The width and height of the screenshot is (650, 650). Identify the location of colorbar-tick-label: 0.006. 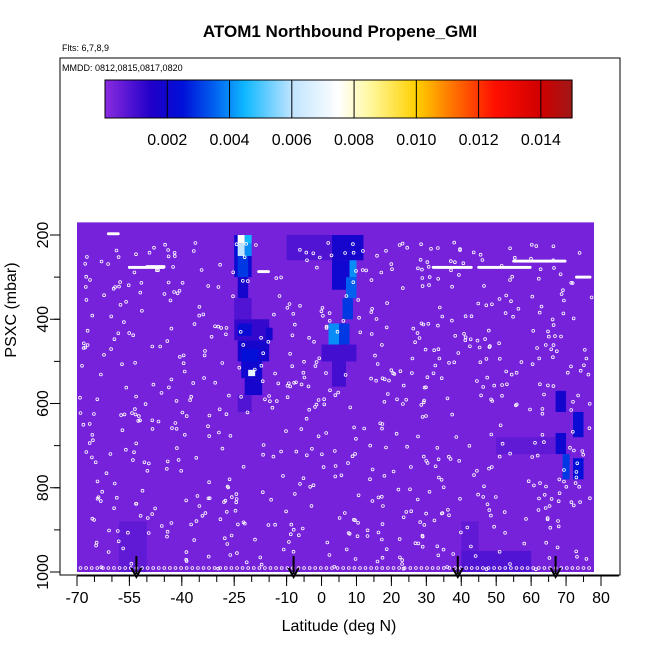
(292, 140).